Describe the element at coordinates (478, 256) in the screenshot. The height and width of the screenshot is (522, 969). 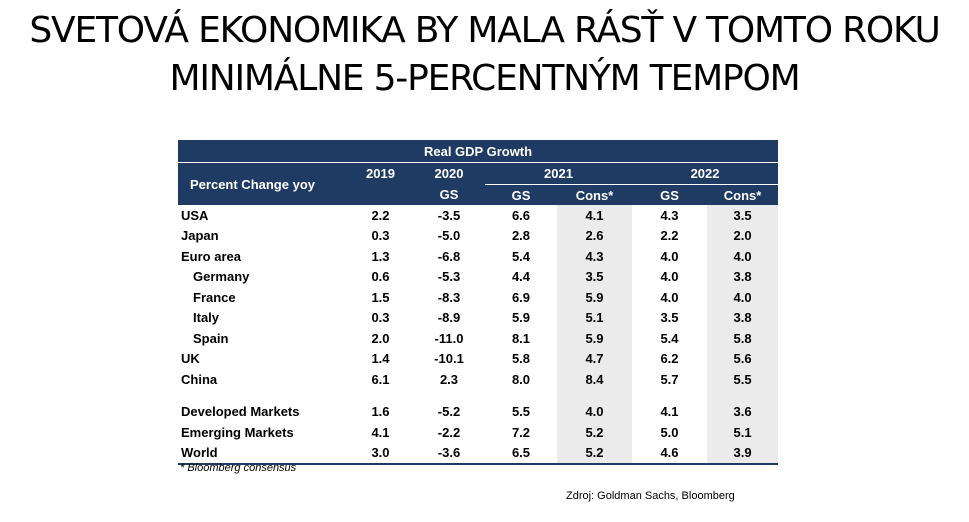
I see `table-row: Euro area 1.3 -6.8 5.4 4.3 4.0 4.0` at that location.